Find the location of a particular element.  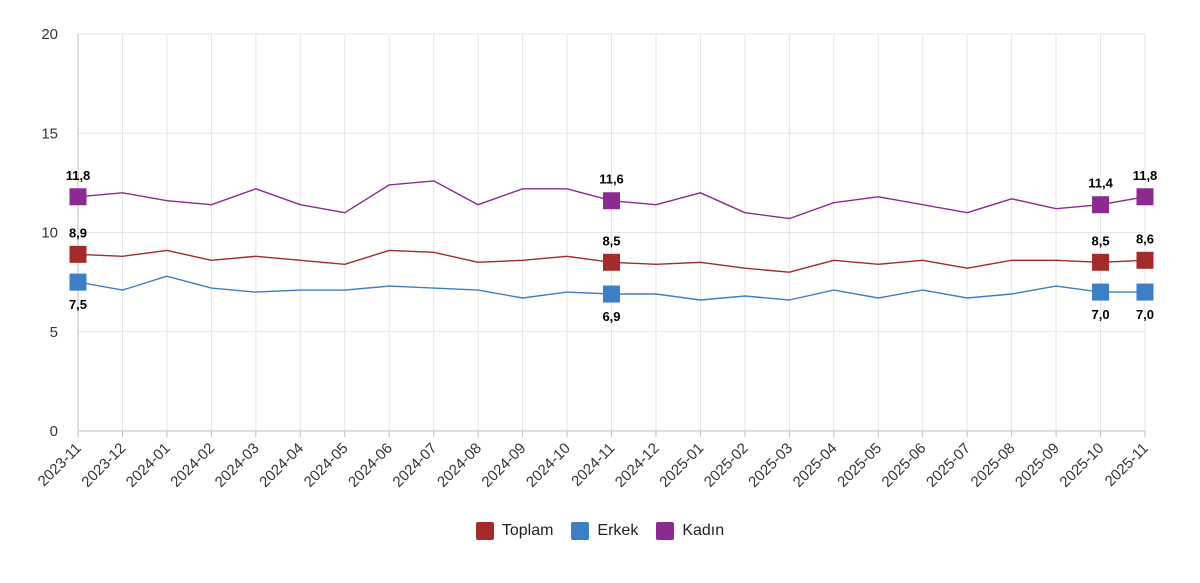

x-tick-label: 2024-05 is located at coordinates (326, 465).